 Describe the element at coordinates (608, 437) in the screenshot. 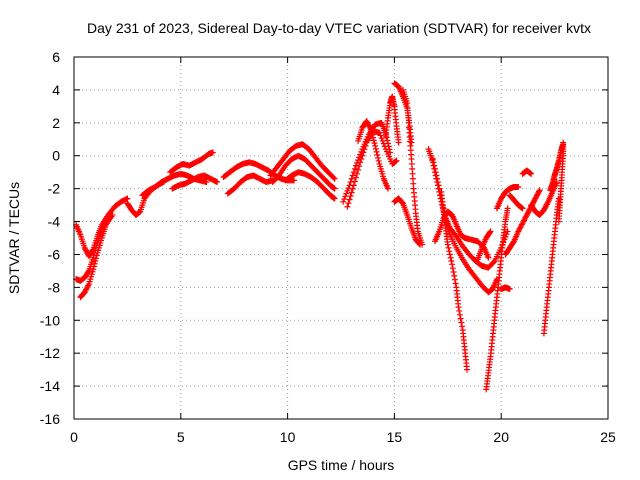

I see `x-tick-label: 25` at that location.